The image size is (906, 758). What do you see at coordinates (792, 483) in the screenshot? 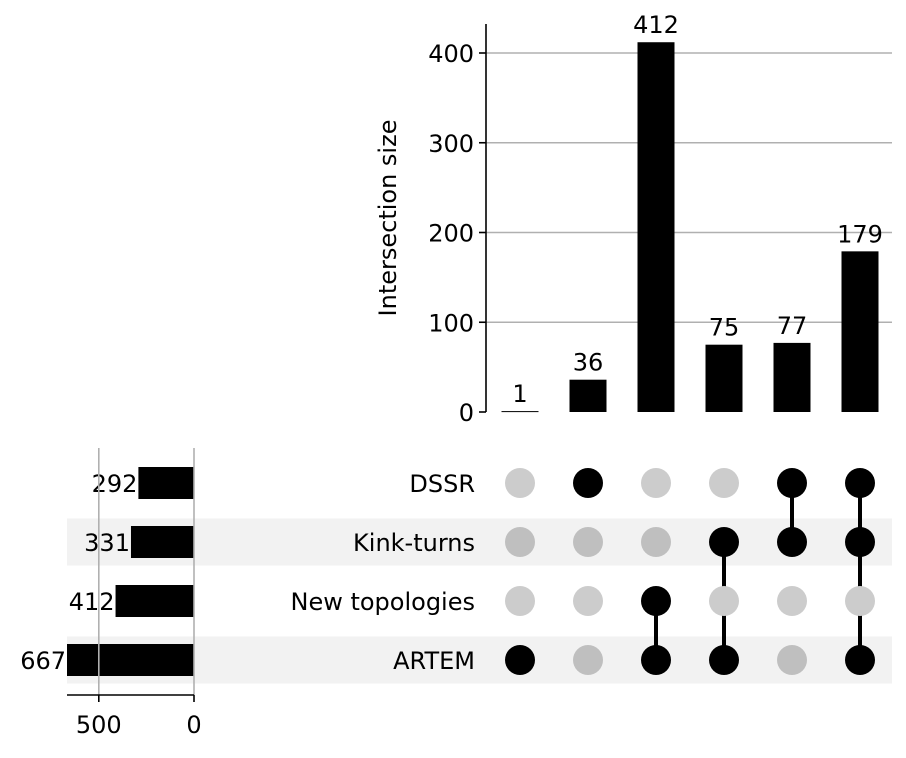
I see `matrix-dot-5-dssr-active` at bounding box center [792, 483].